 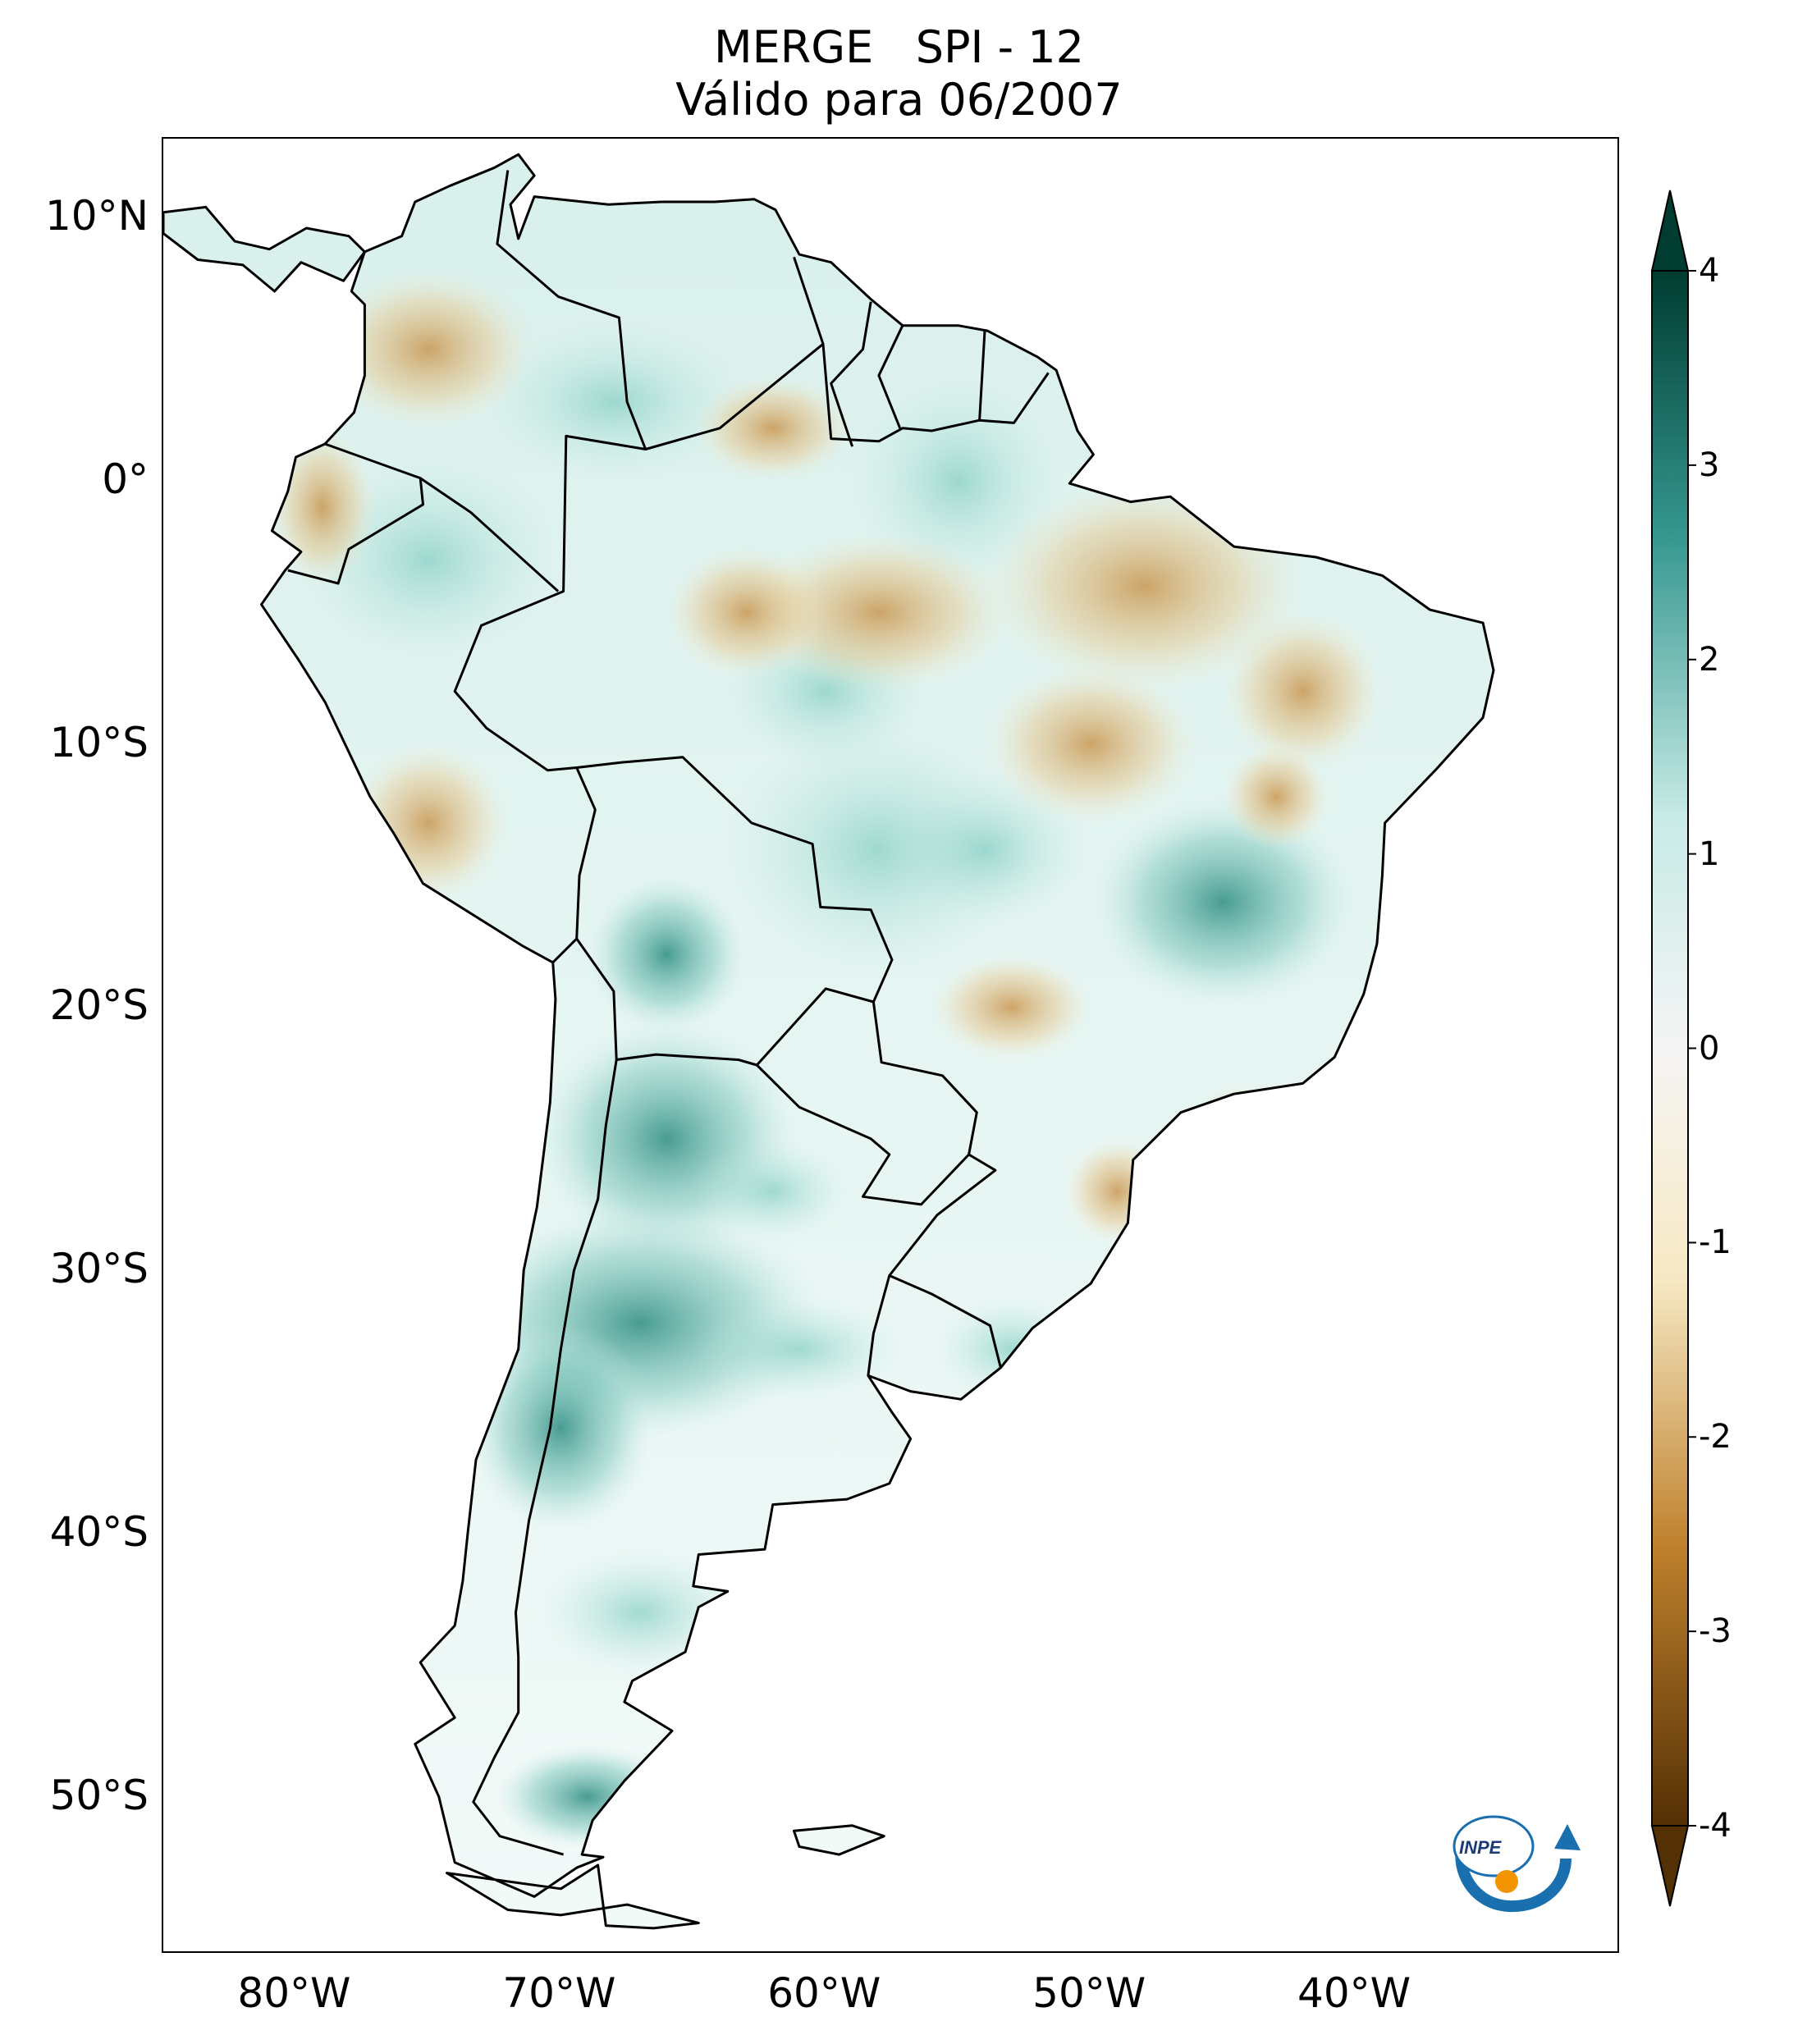 I want to click on colorbar-tick-label: -1, so click(x=1715, y=1242).